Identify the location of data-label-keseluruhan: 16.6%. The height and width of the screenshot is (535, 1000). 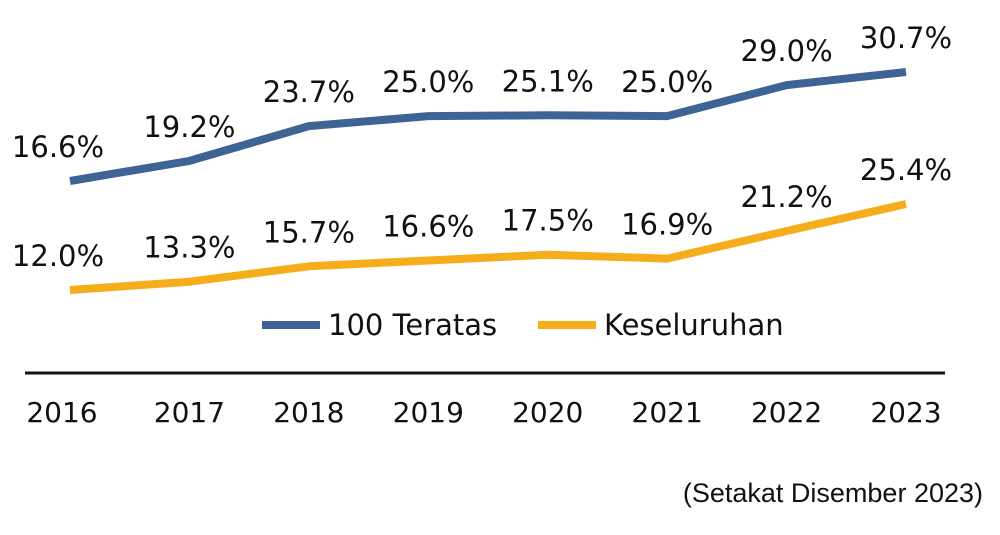
(428, 226).